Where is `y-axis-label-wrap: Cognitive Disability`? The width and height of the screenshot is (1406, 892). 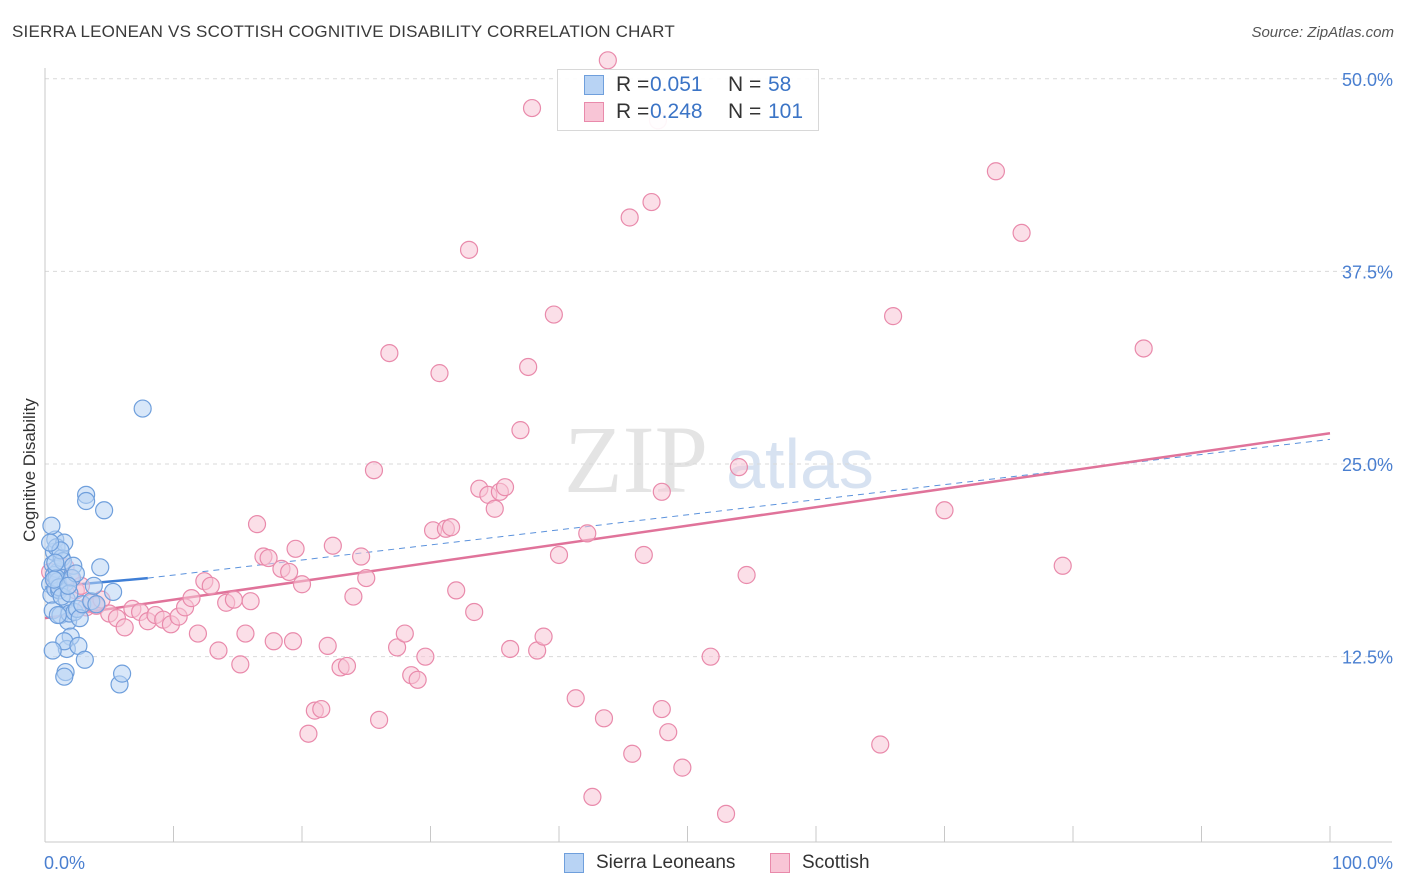 y-axis-label-wrap: Cognitive Disability is located at coordinates (30, 470).